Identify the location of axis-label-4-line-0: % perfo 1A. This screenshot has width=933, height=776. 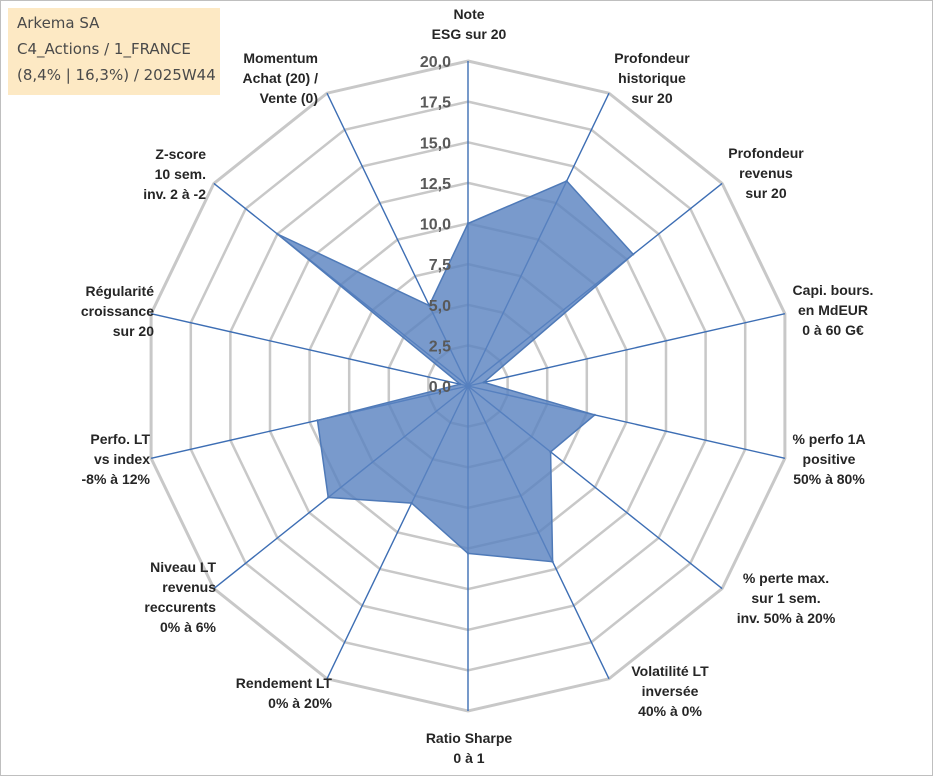
(828, 439).